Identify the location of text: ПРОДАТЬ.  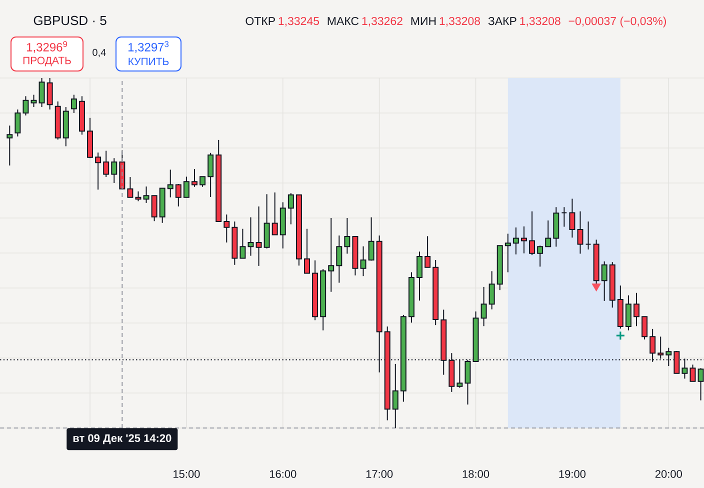
(47, 61).